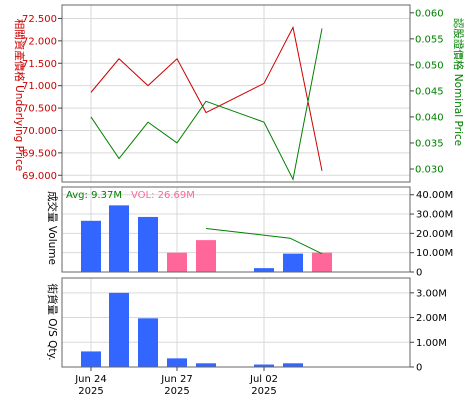 This screenshot has height=400, width=475. What do you see at coordinates (264, 241) in the screenshot?
I see `volume-average-line` at bounding box center [264, 241].